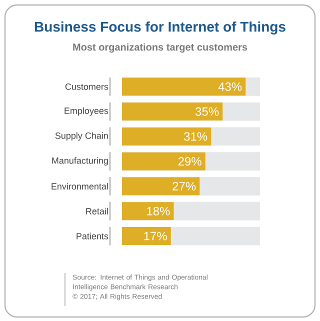 The width and height of the screenshot is (320, 321). What do you see at coordinates (97, 211) in the screenshot?
I see `y-tick-label: Retail` at bounding box center [97, 211].